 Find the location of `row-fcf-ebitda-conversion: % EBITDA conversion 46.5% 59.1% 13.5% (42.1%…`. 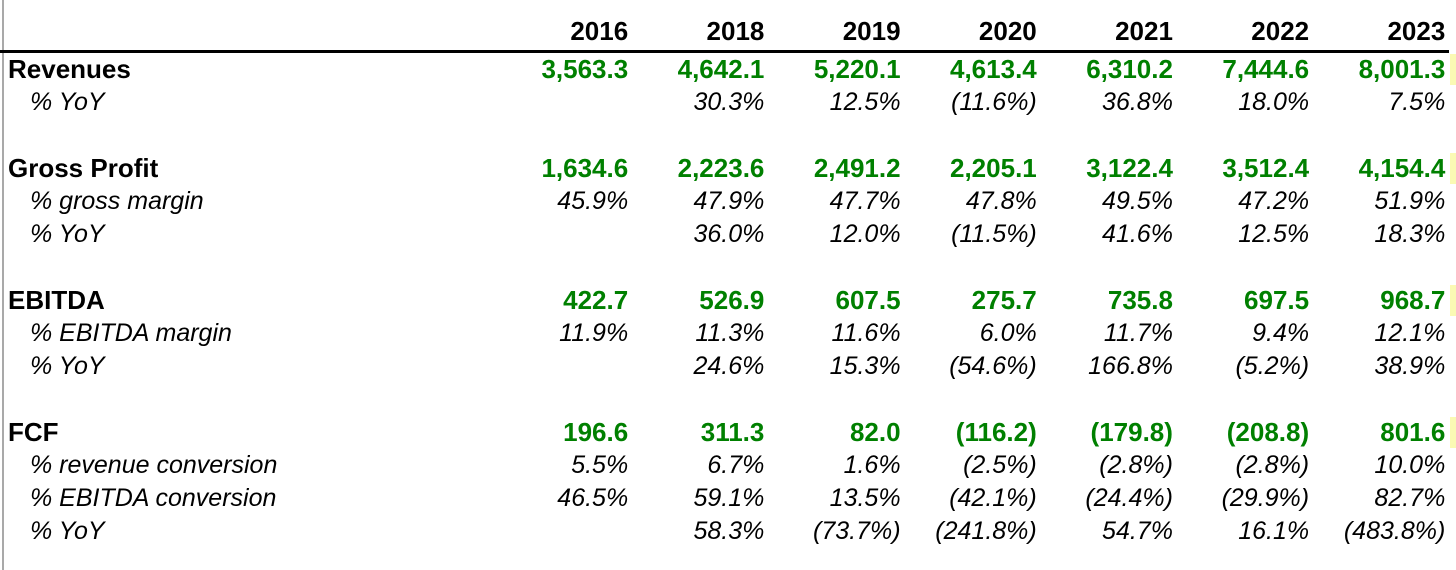

row-fcf-ebitda-conversion: % EBITDA conversion 46.5% 59.1% 13.5% (42.1%… is located at coordinates (724, 498).